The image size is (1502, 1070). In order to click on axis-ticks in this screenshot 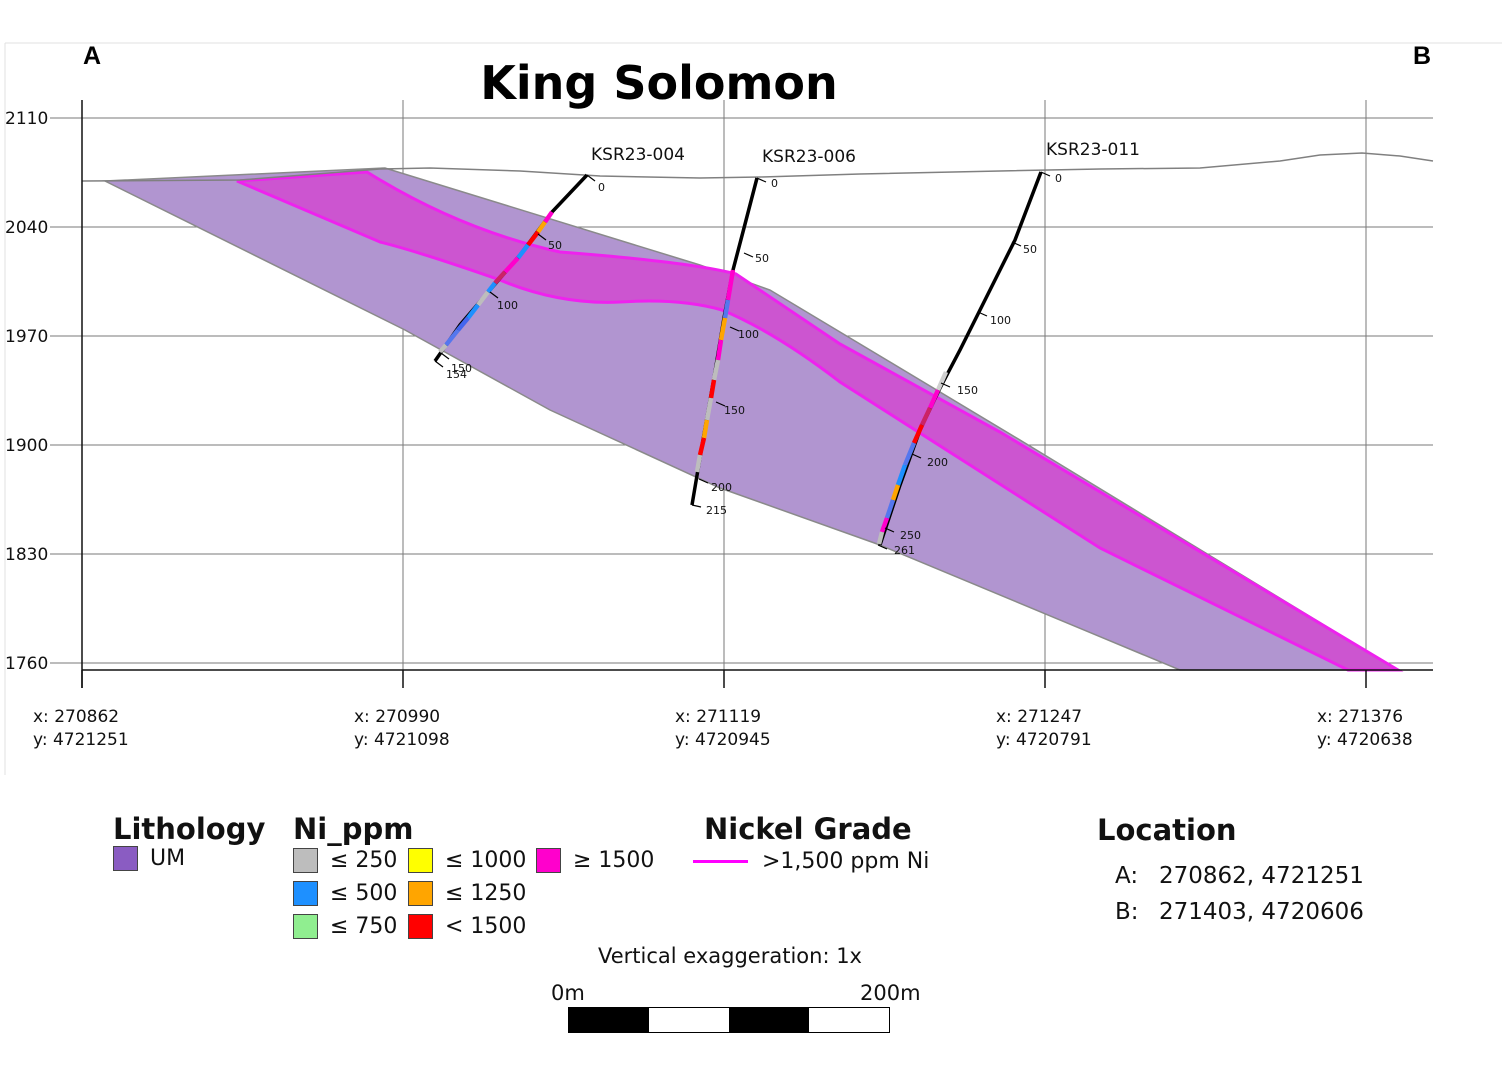, I will do `click(724, 679)`.